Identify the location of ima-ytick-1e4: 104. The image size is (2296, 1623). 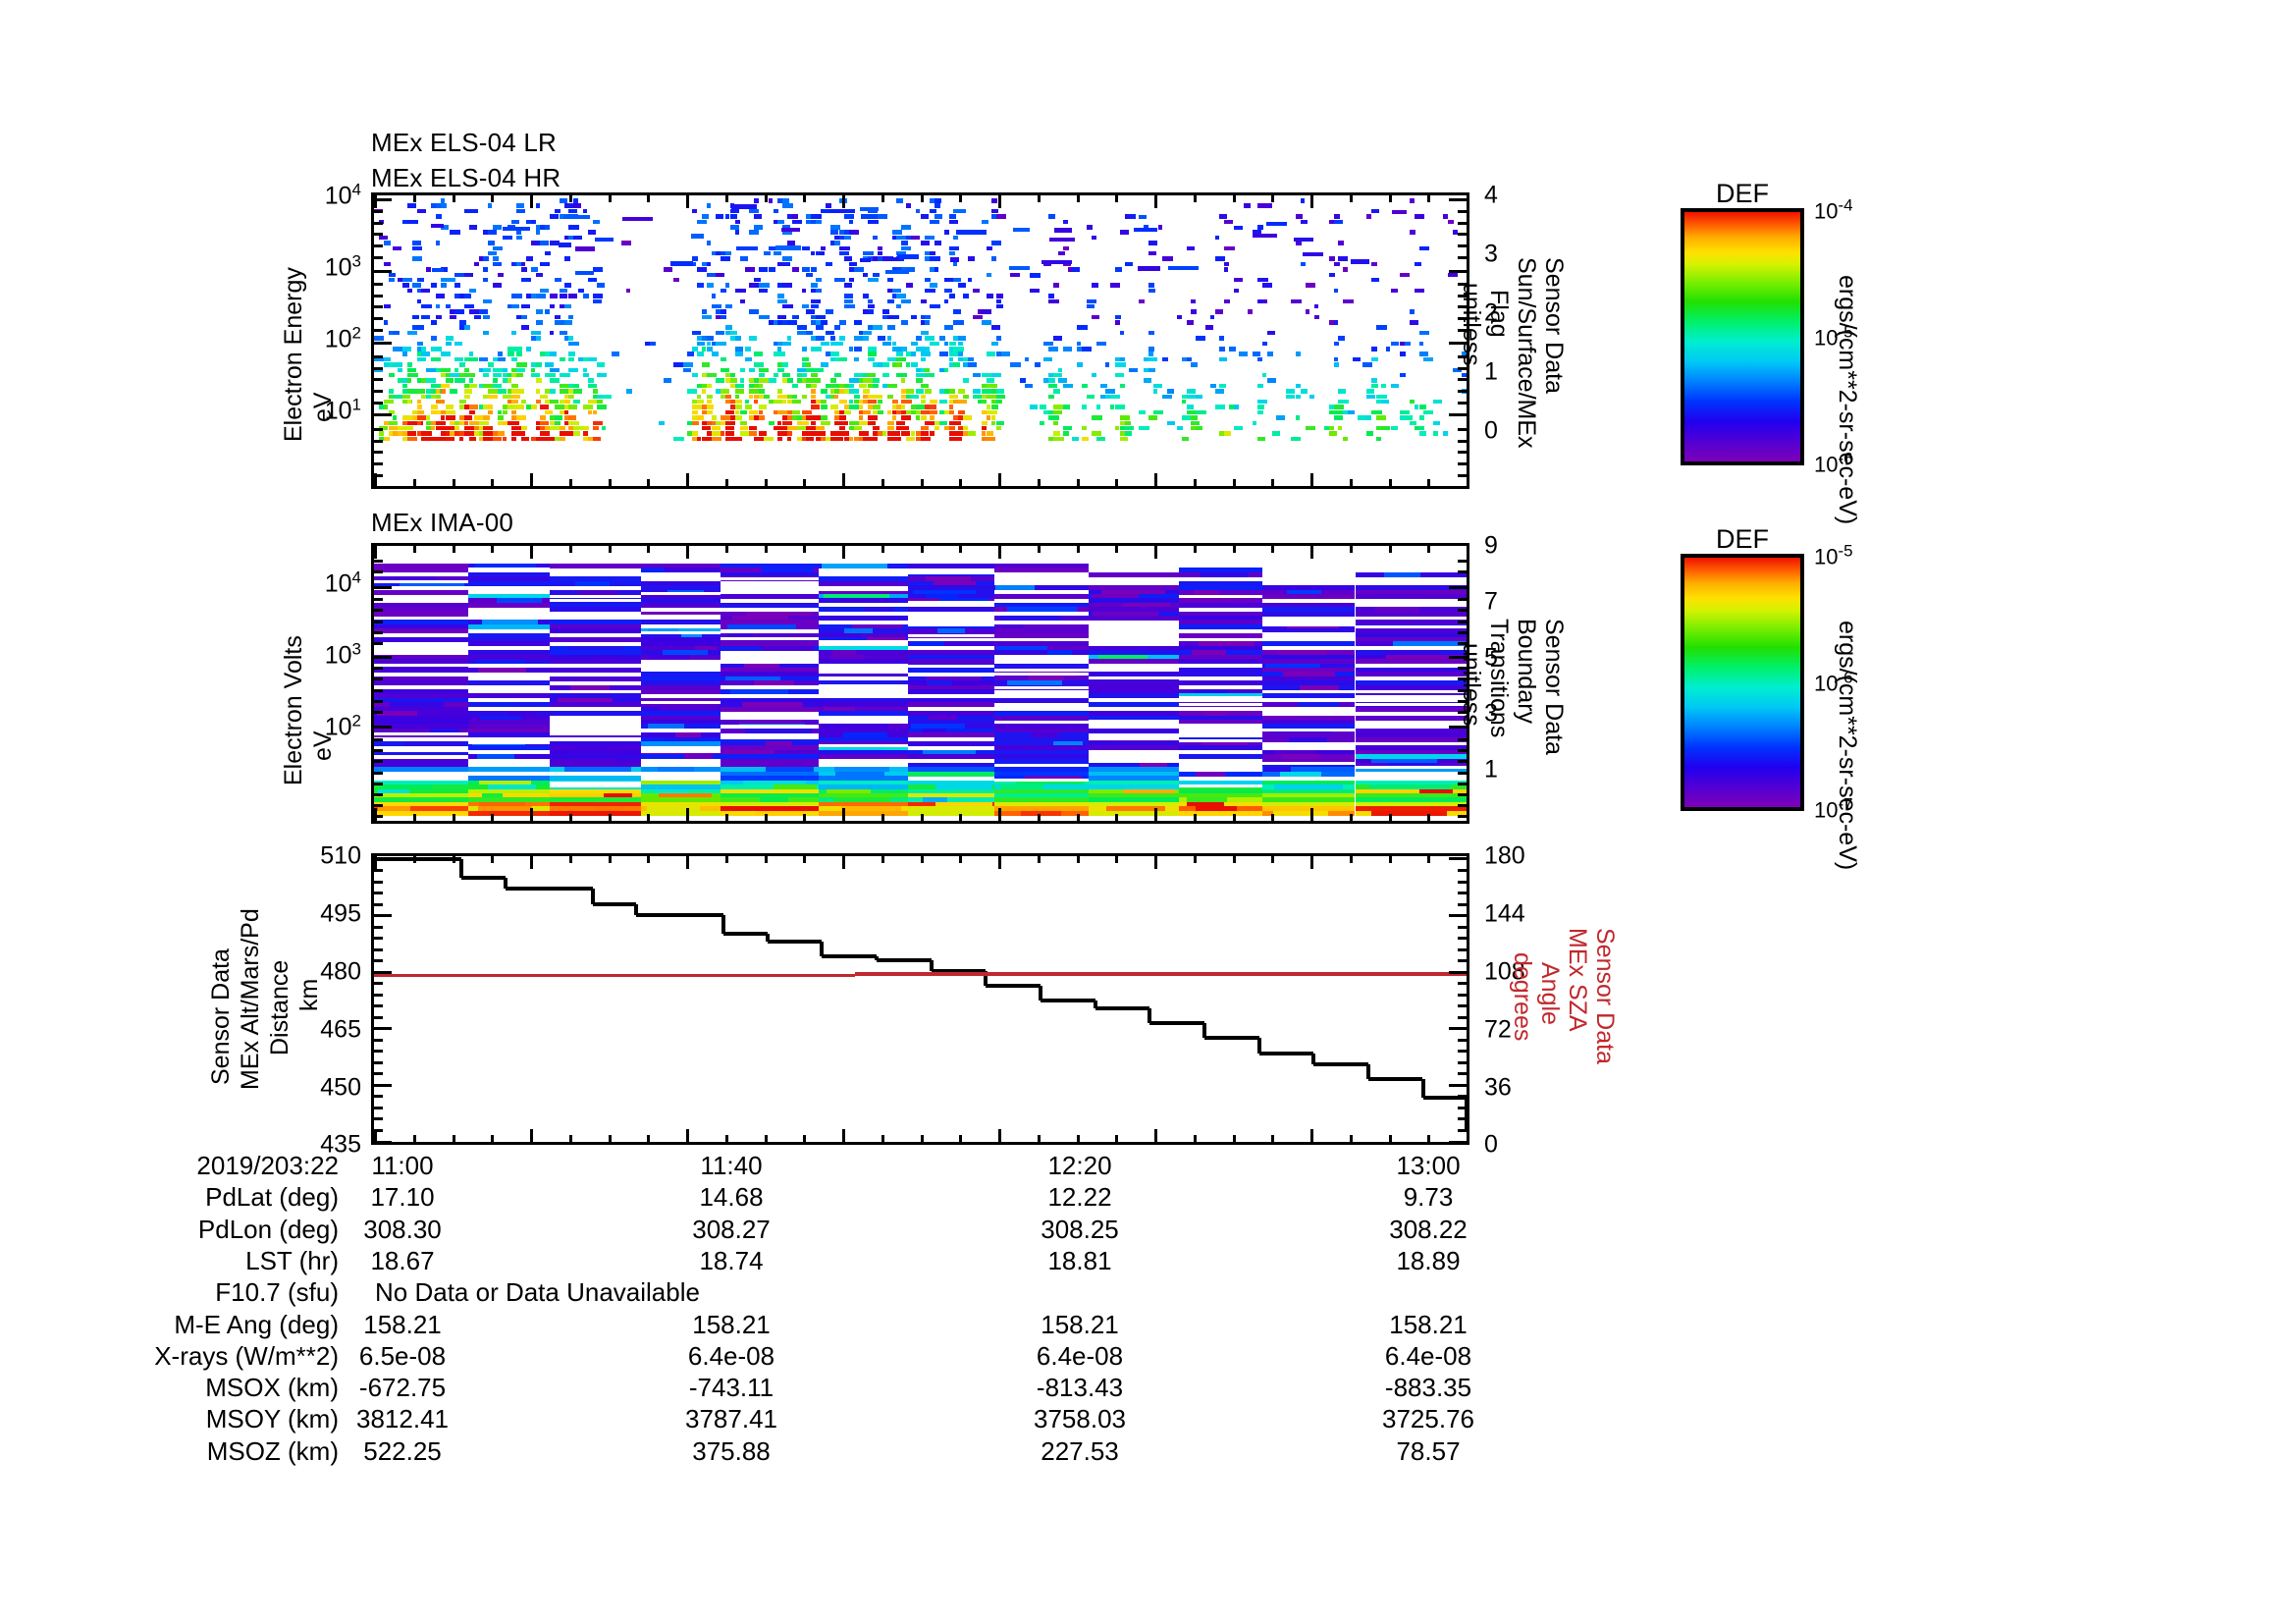
(342, 583).